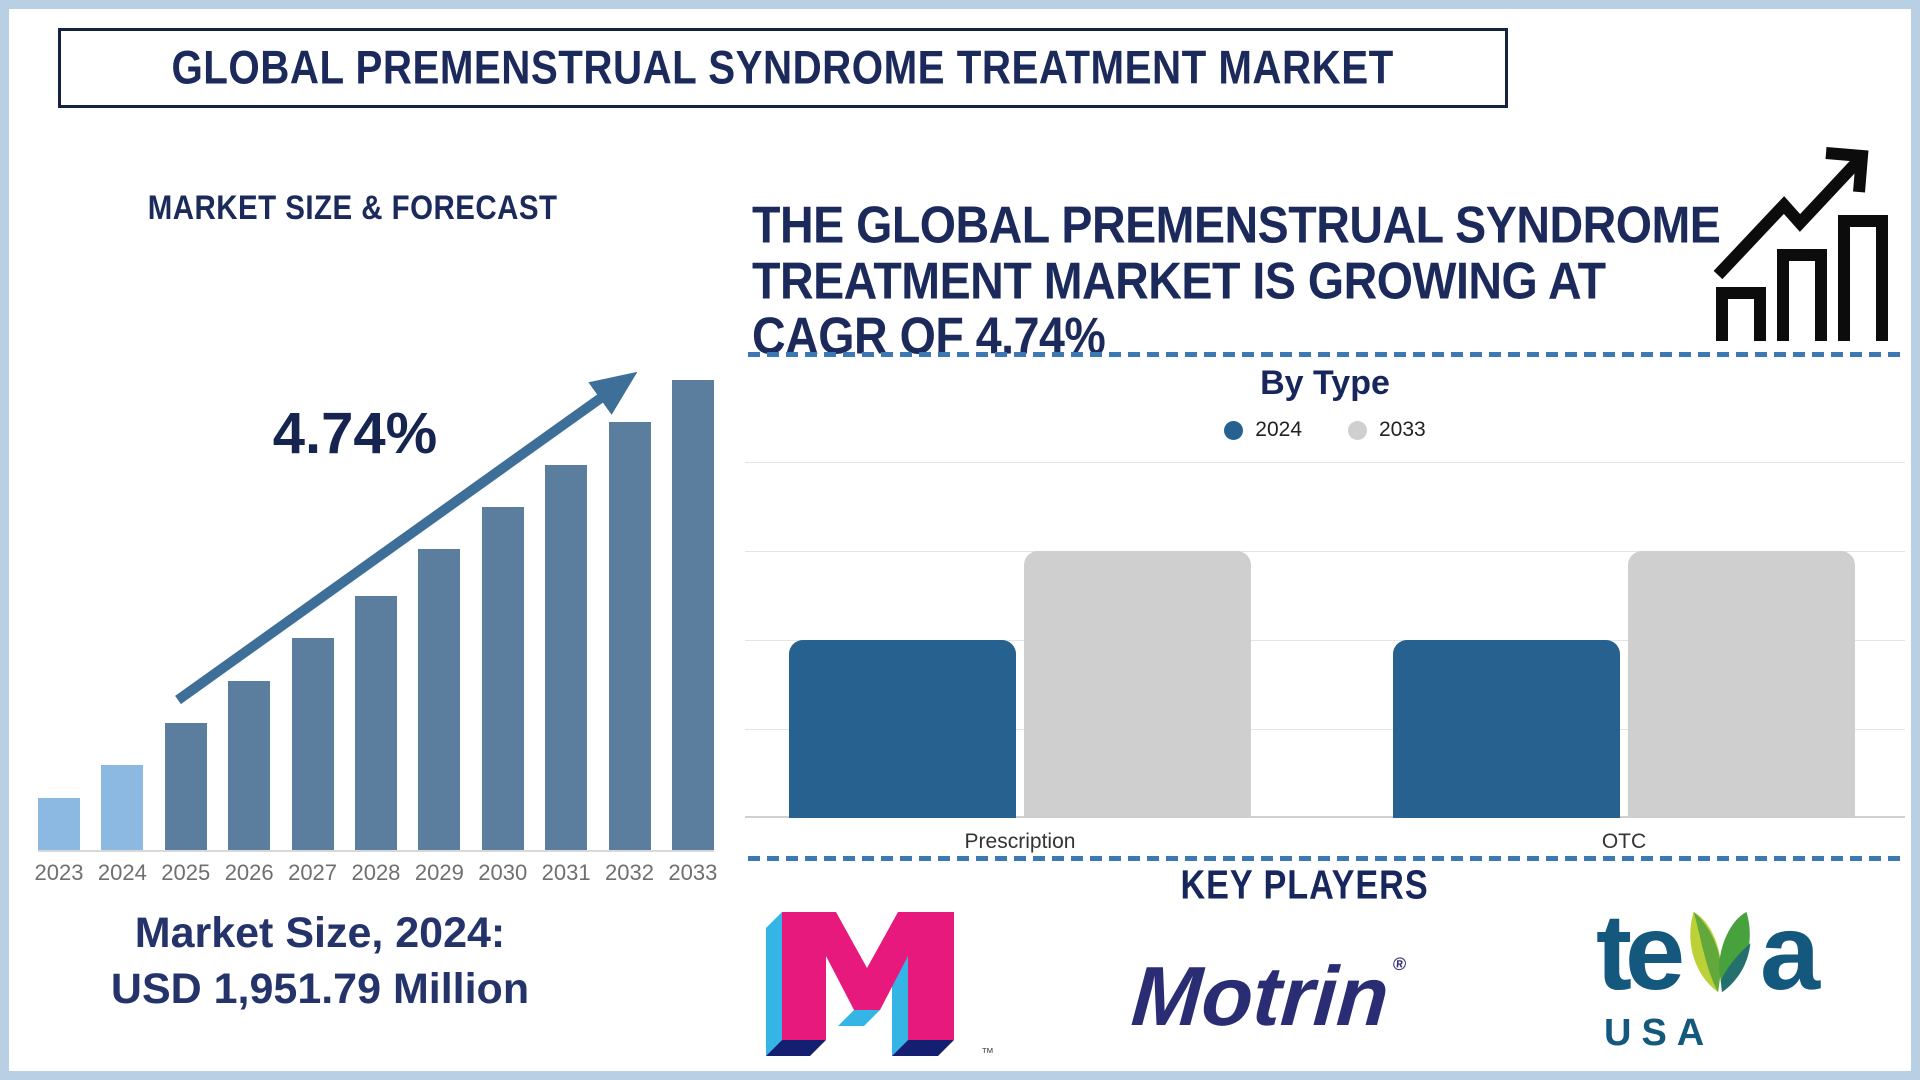  Describe the element at coordinates (1624, 841) in the screenshot. I see `category-label-otc: OTC` at that location.